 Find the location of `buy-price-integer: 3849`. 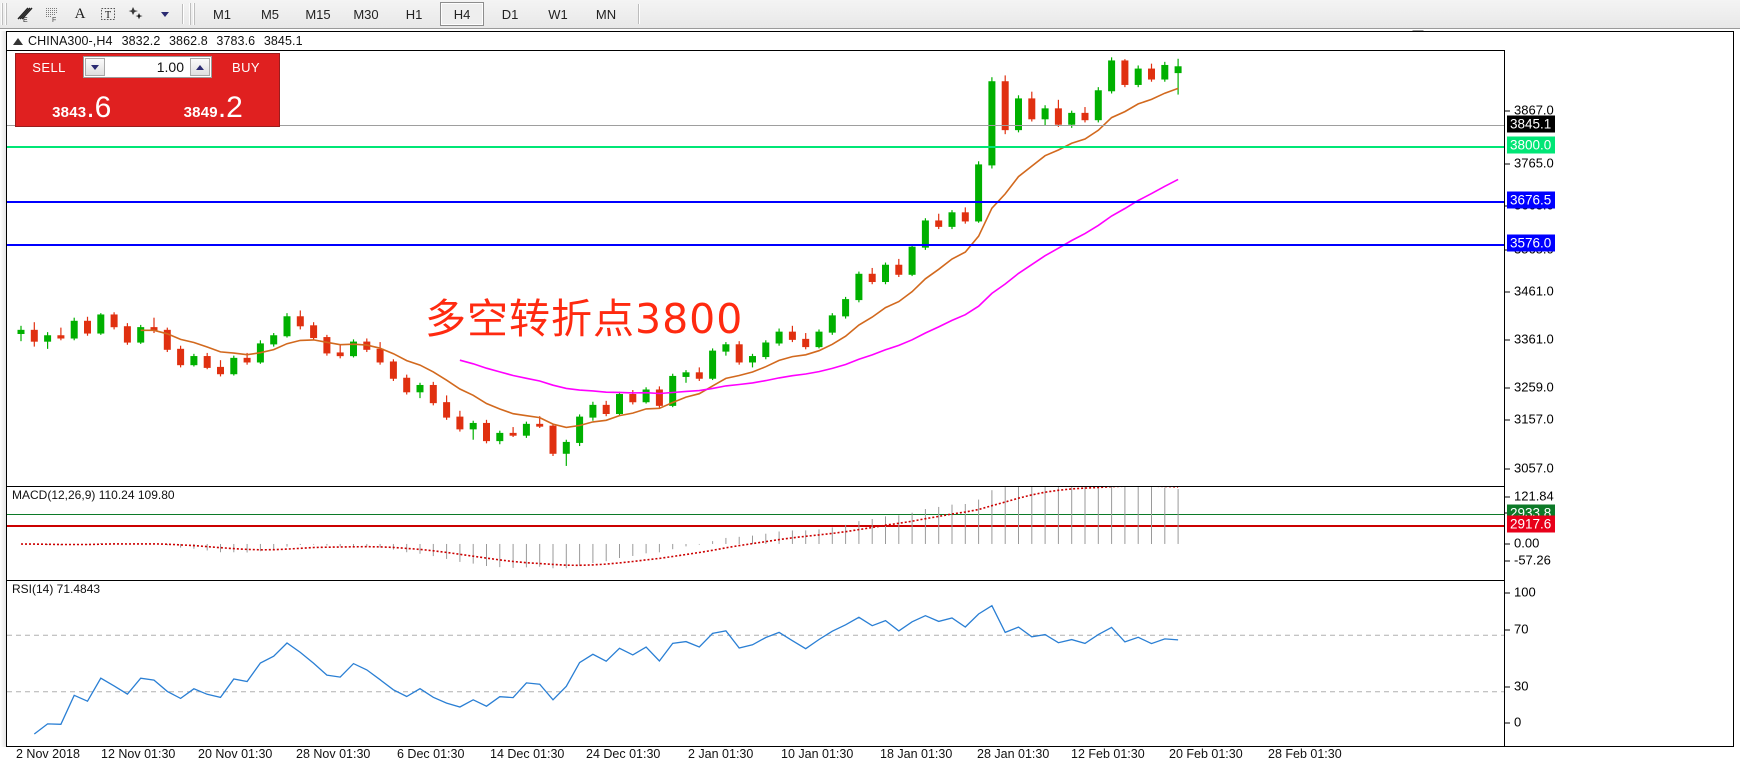

buy-price-integer: 3849 is located at coordinates (200, 112).